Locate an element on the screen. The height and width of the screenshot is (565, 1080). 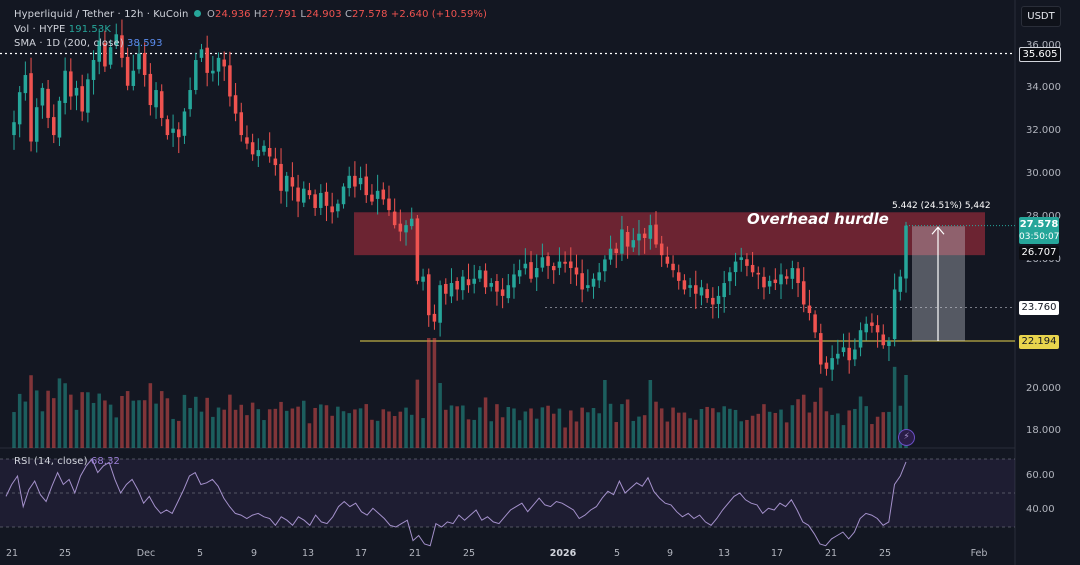
x-tick: 25 is located at coordinates (469, 553).